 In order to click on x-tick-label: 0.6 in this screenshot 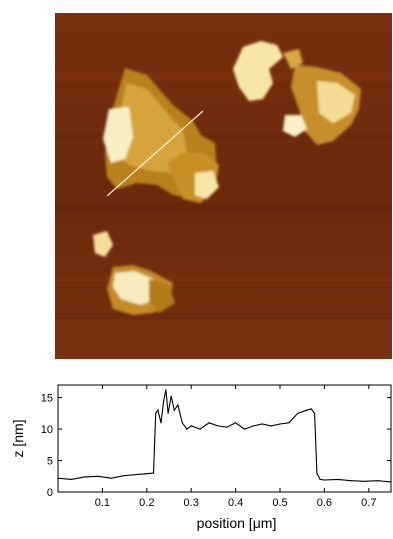, I will do `click(324, 503)`.